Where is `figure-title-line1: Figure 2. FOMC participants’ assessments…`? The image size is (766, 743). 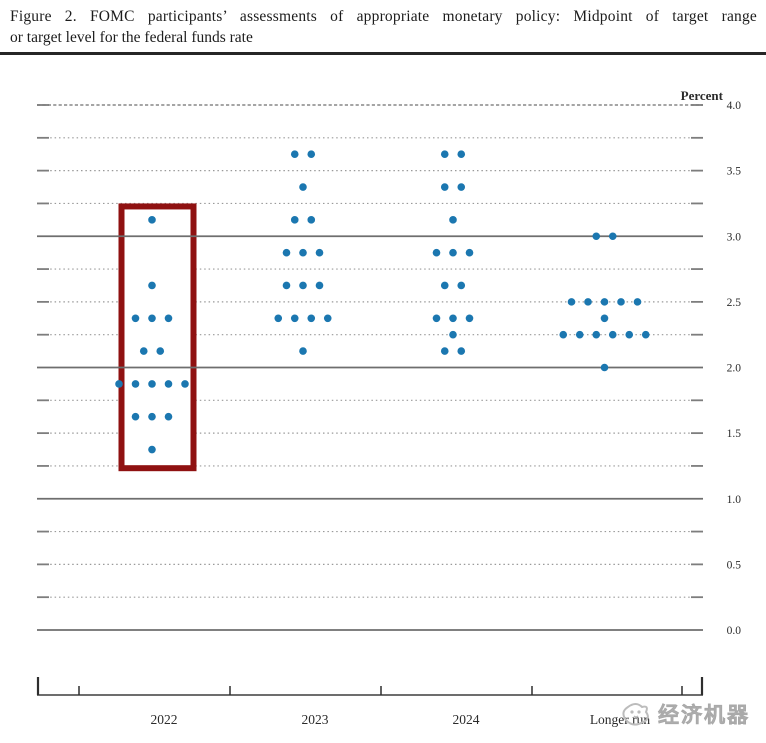 figure-title-line1: Figure 2. FOMC participants’ assessments… is located at coordinates (383, 16).